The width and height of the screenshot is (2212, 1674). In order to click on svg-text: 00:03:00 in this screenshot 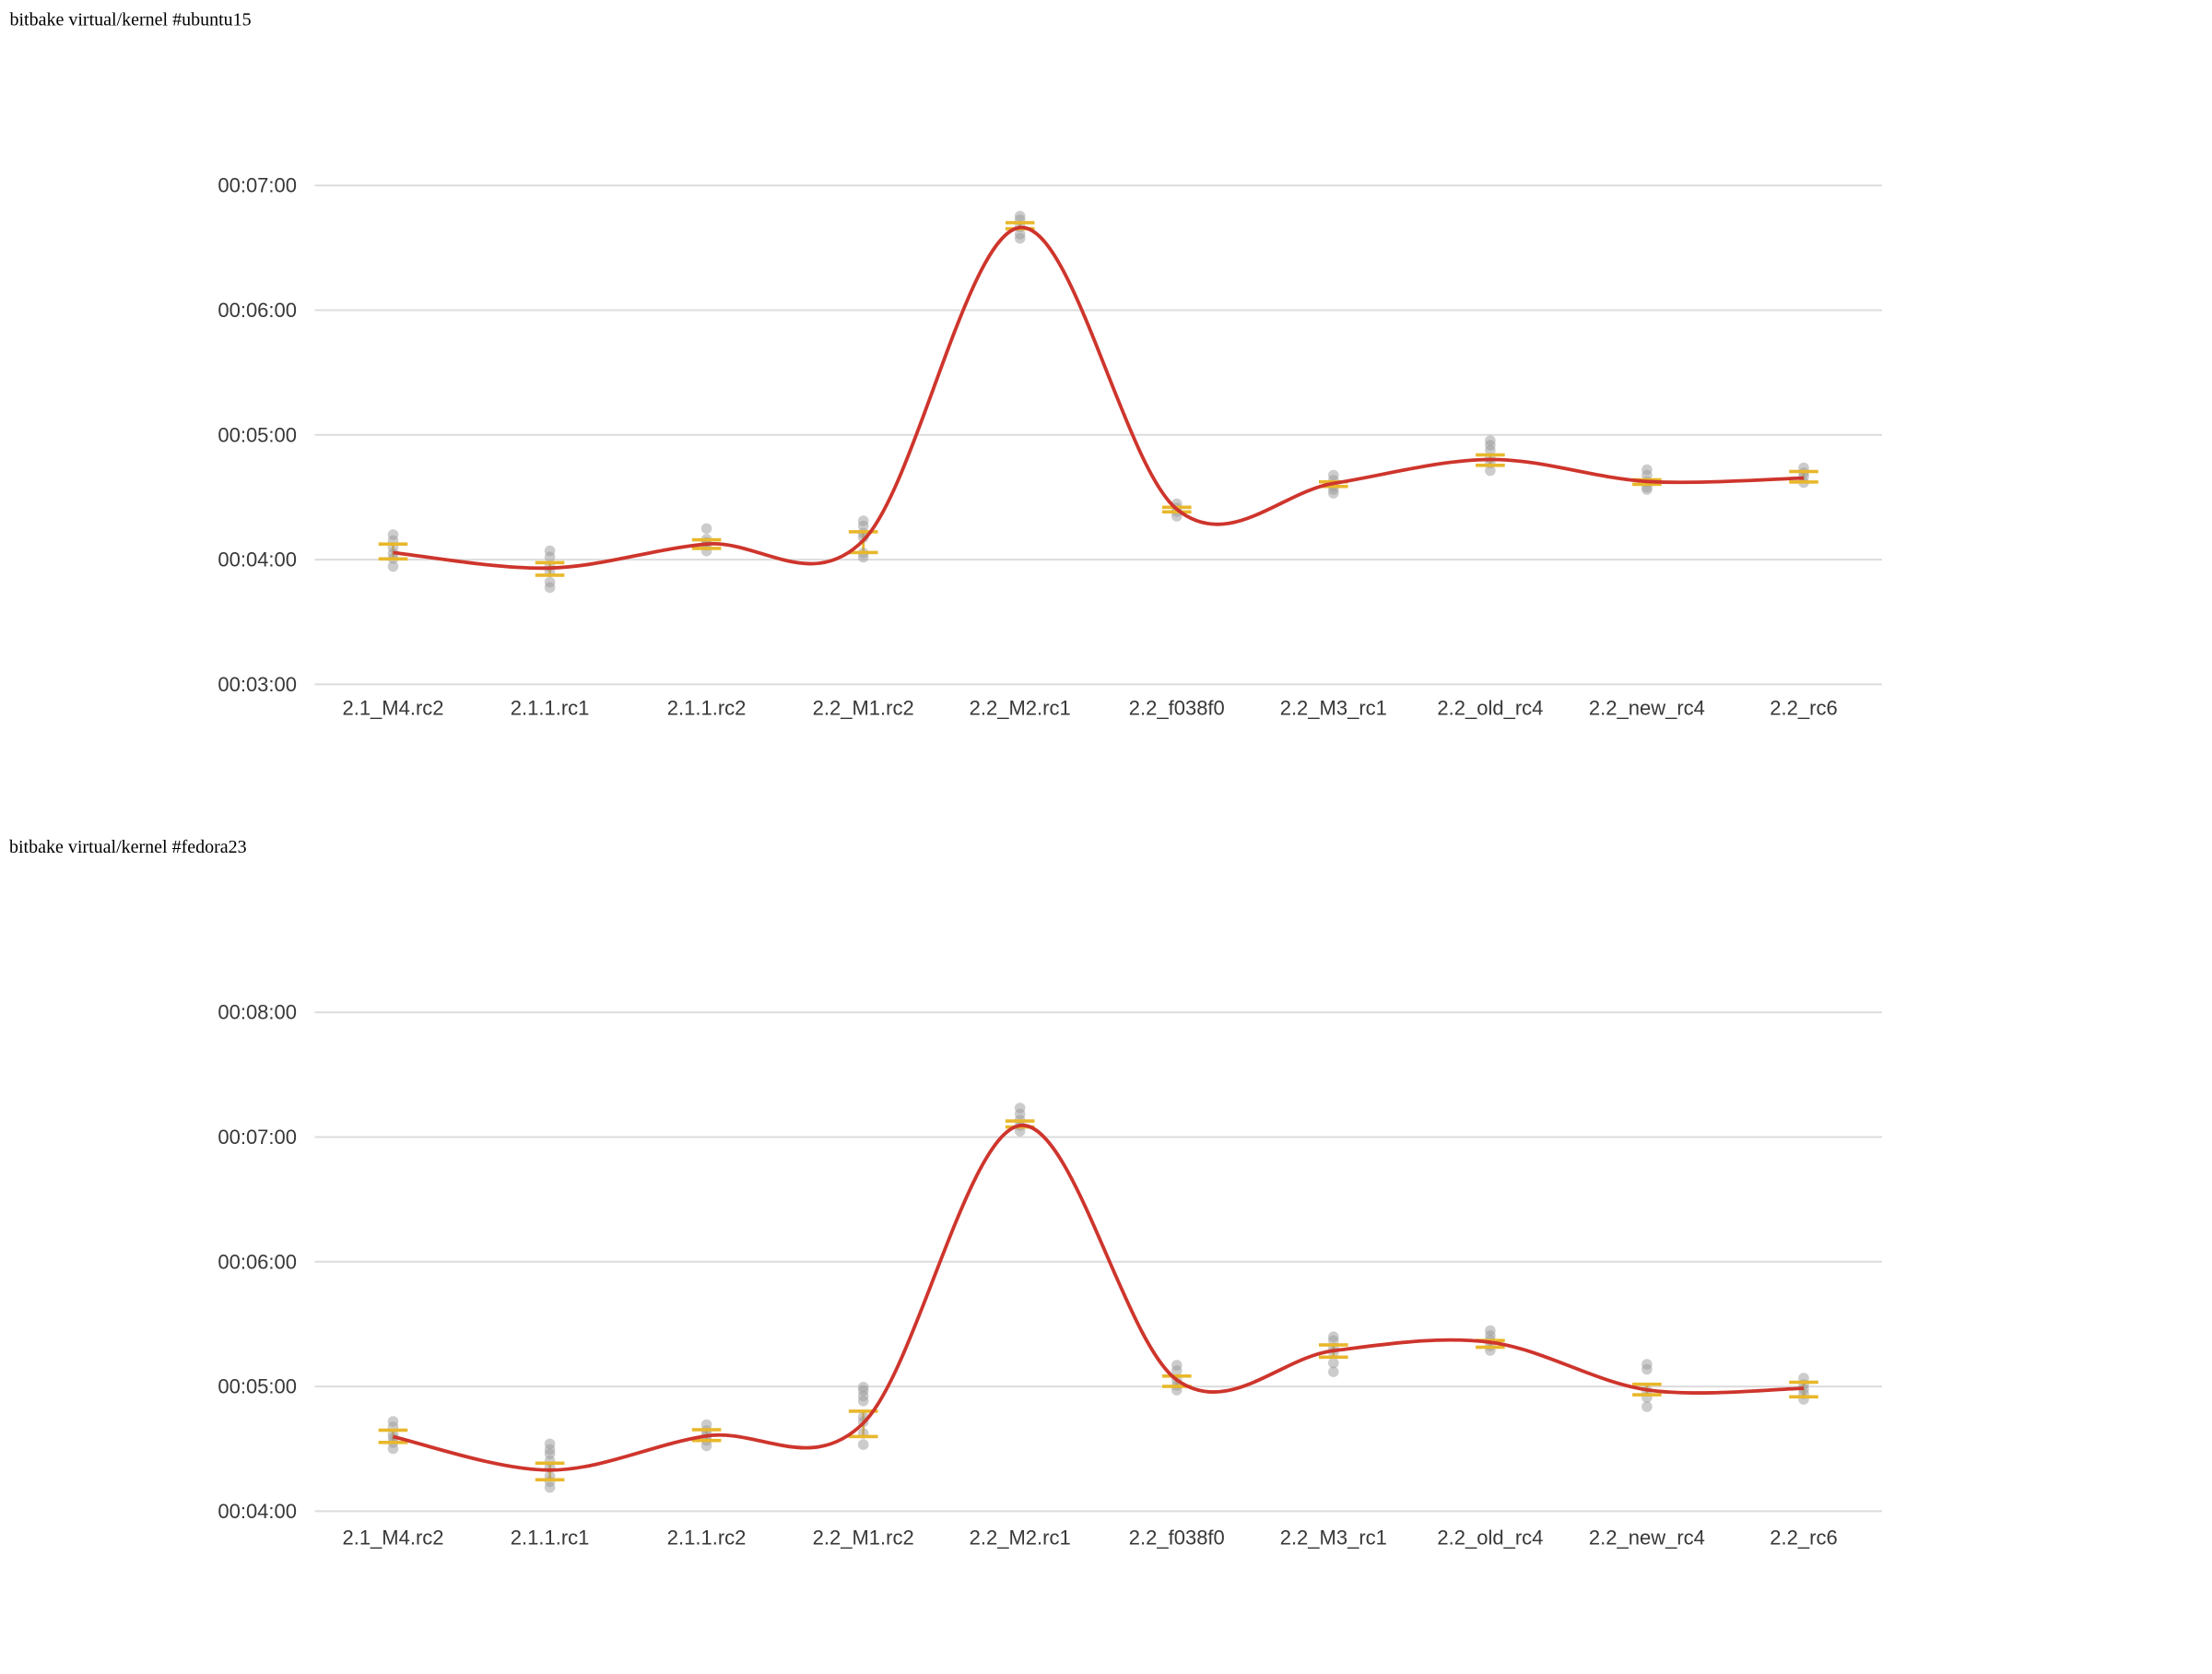, I will do `click(257, 685)`.